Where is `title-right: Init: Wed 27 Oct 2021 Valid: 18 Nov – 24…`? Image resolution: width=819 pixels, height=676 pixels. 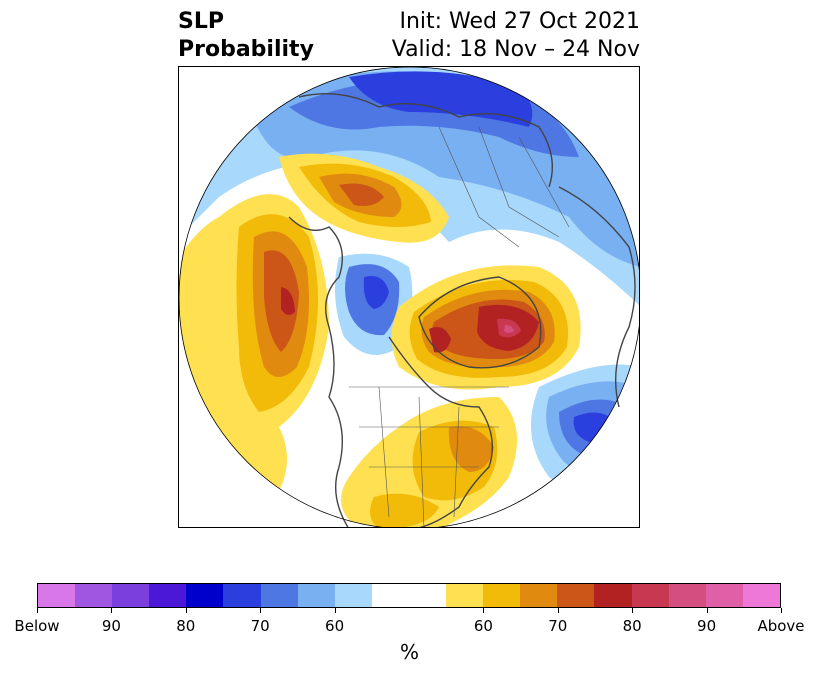 title-right: Init: Wed 27 Oct 2021 Valid: 18 Nov – 24… is located at coordinates (516, 36).